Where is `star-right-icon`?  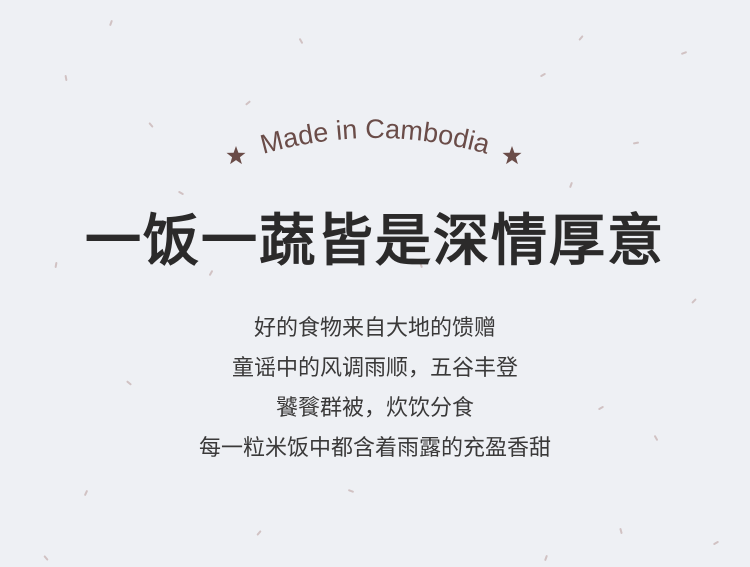
star-right-icon is located at coordinates (512, 155).